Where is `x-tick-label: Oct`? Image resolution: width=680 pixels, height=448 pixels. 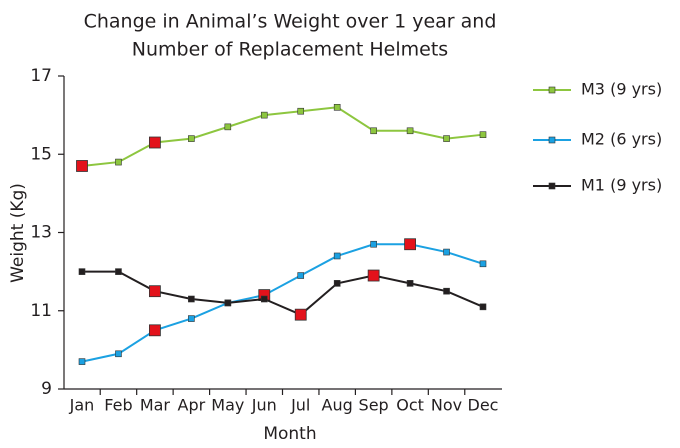 x-tick-label: Oct is located at coordinates (410, 405).